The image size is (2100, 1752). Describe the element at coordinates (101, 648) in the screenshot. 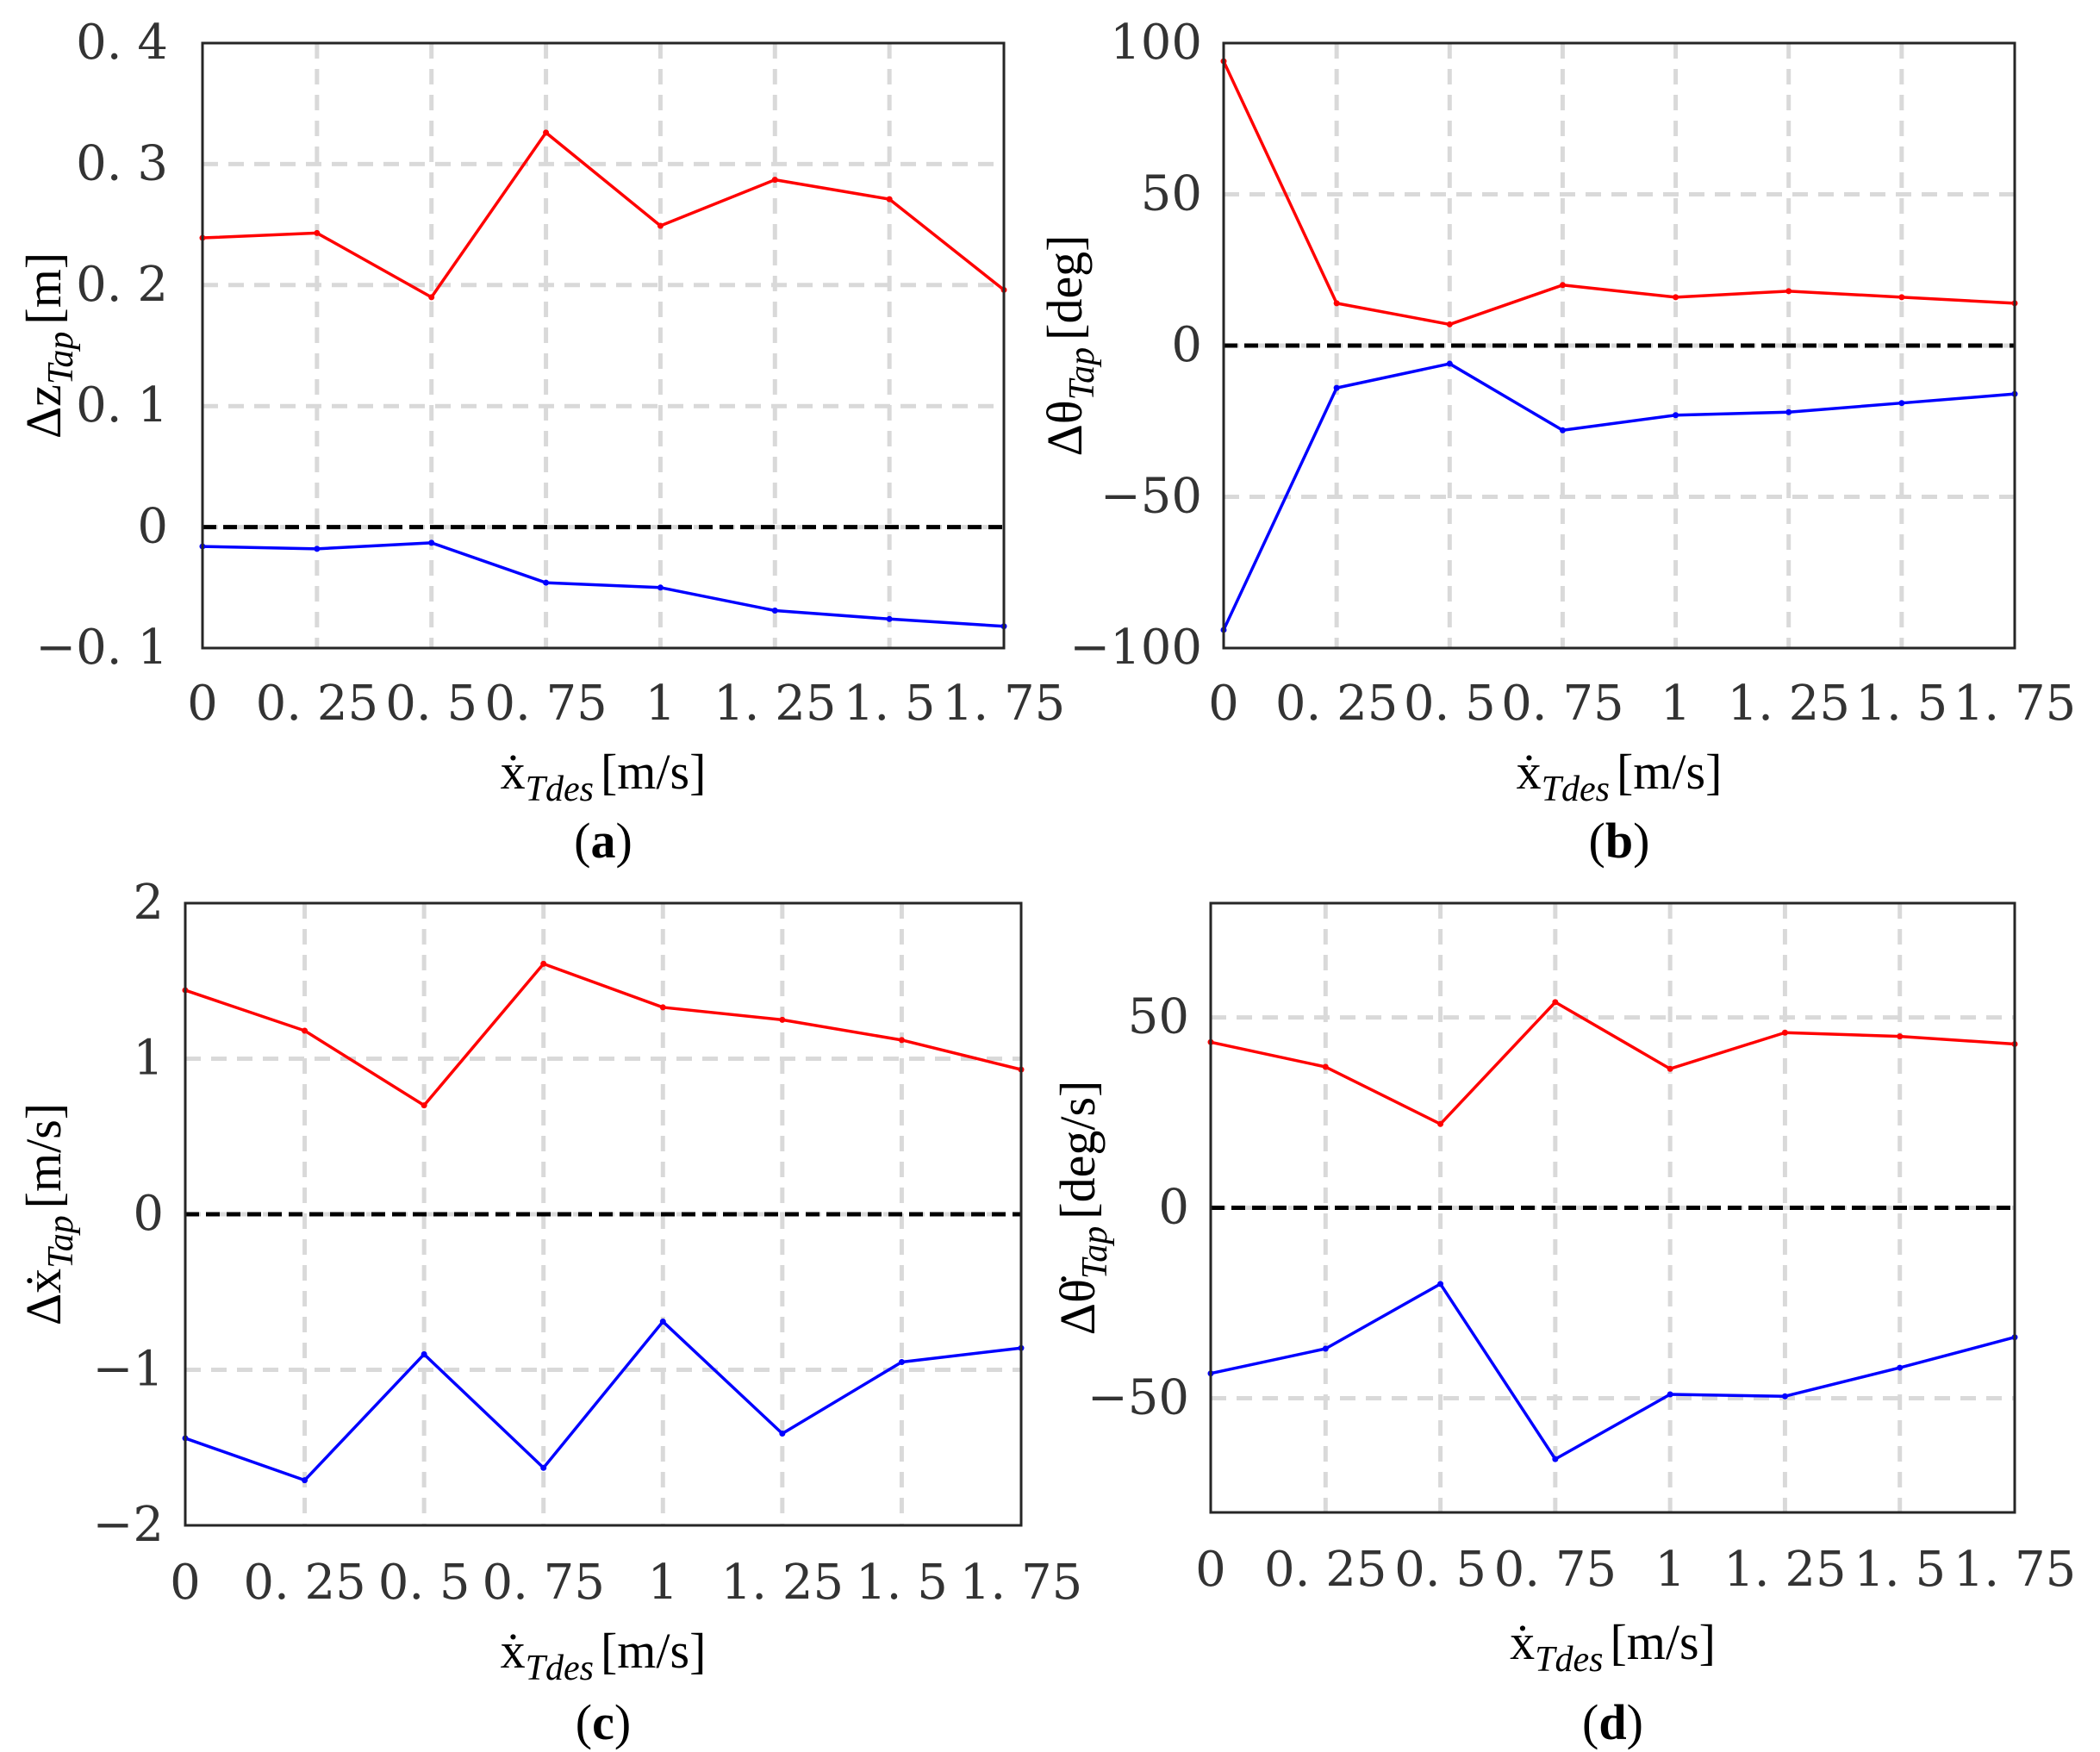

I see `y-tick-label: −0. 1` at that location.